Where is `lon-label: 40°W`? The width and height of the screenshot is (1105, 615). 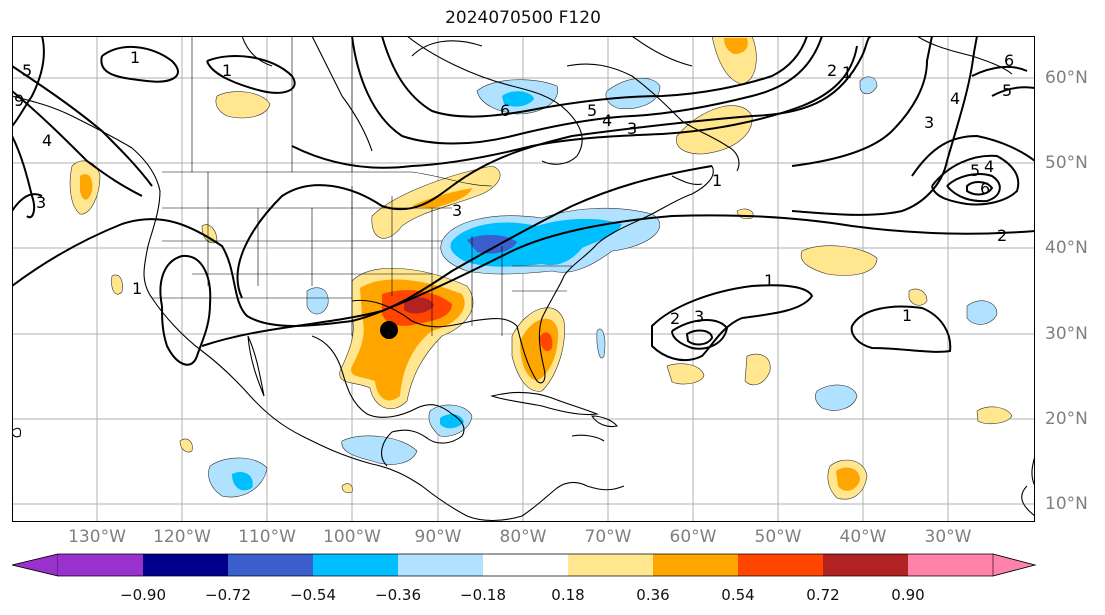
lon-label: 40°W is located at coordinates (863, 537).